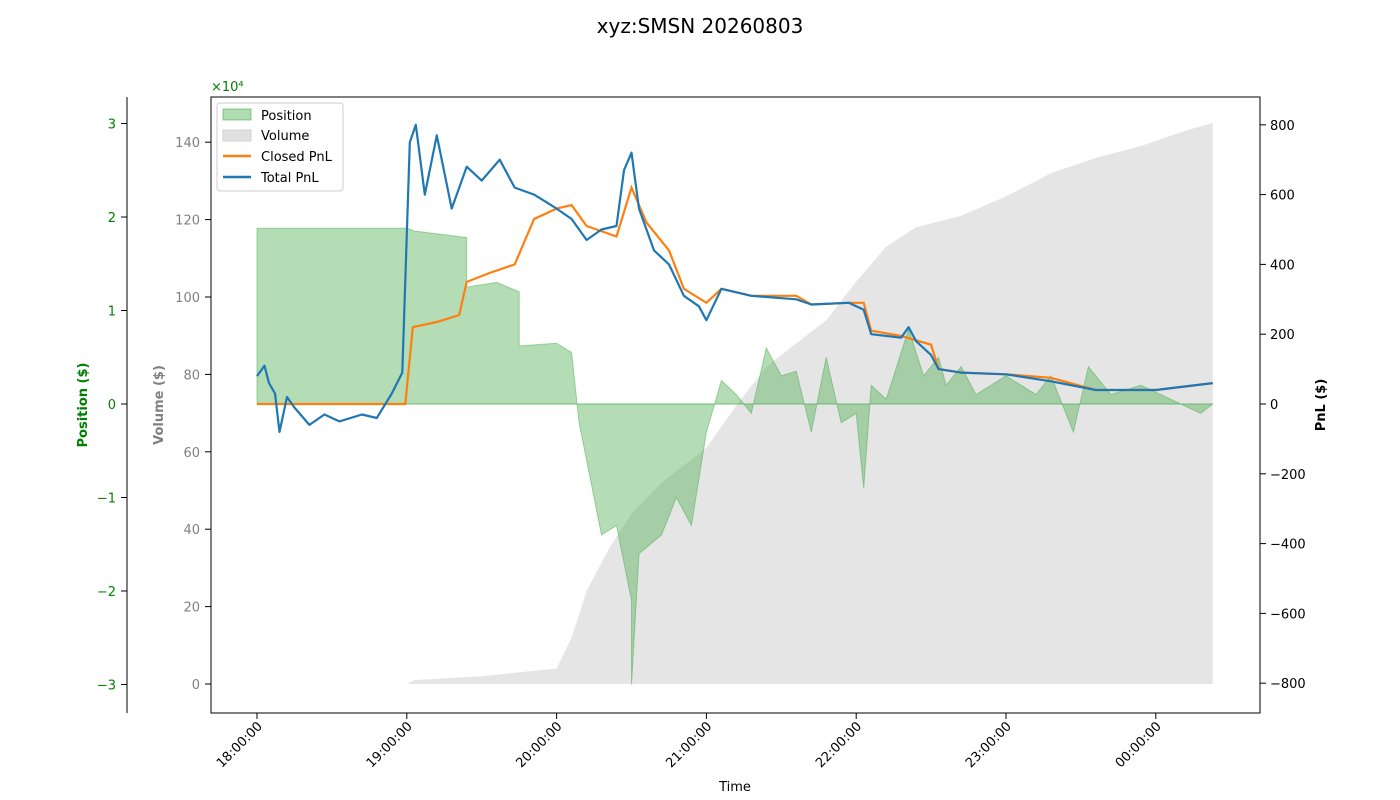 The height and width of the screenshot is (800, 1400). What do you see at coordinates (181, 414) in the screenshot?
I see `volume-axis: Volume ($) 0 20 40 60 80 100 120 140` at bounding box center [181, 414].